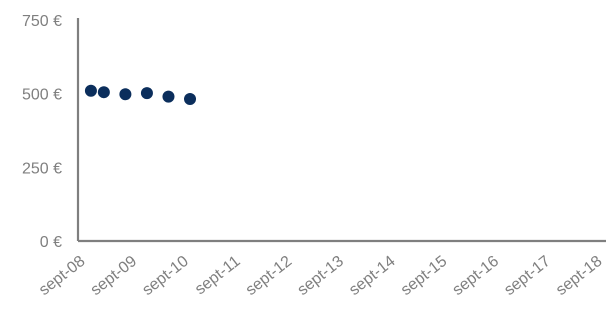 Image resolution: width=606 pixels, height=327 pixels. Describe the element at coordinates (42, 21) in the screenshot. I see `y-tick-label: 750 €` at that location.